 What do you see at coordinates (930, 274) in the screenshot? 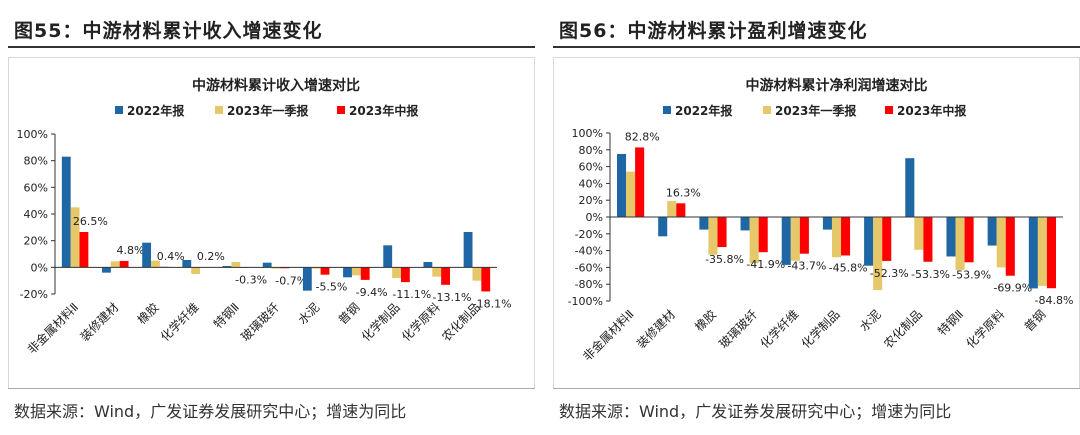
I see `data-label: -53.3%` at bounding box center [930, 274].